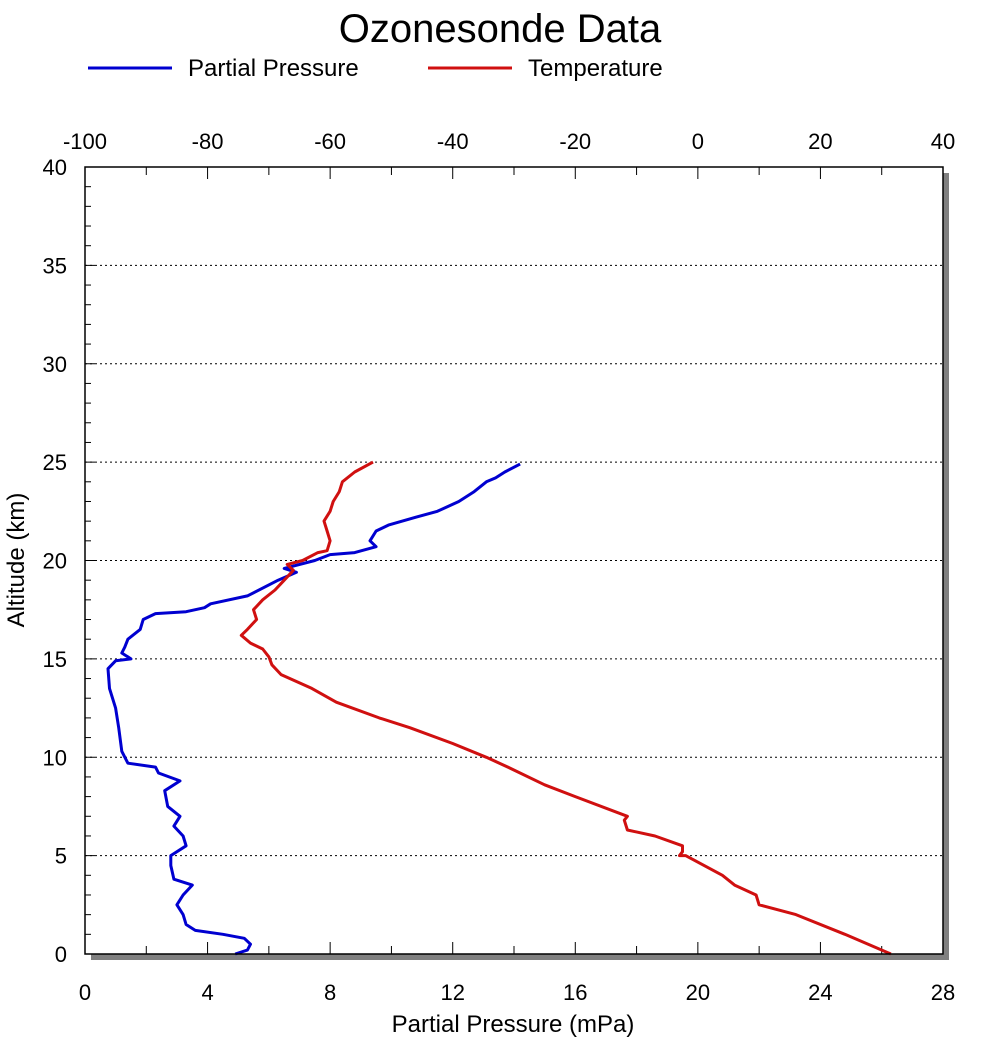 Image resolution: width=1000 pixels, height=1039 pixels. Describe the element at coordinates (575, 992) in the screenshot. I see `x-bottom-tick-label: 16` at that location.